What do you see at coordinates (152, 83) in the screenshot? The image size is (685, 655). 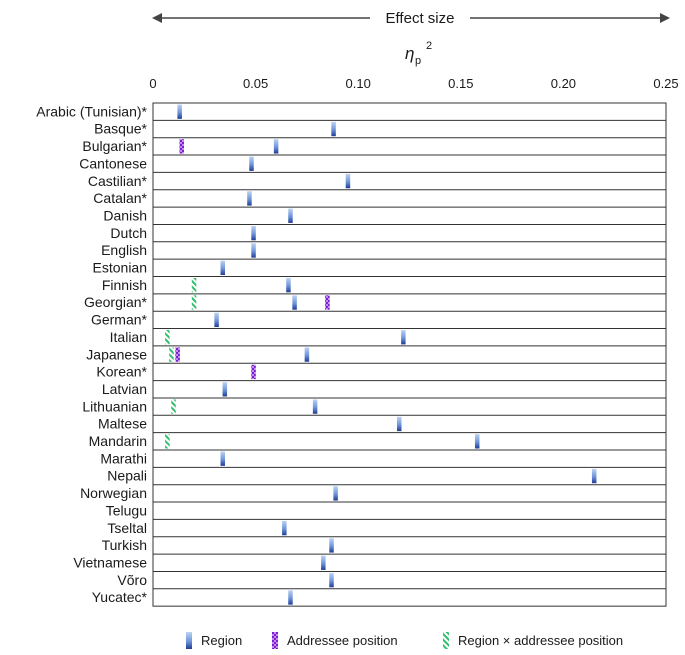 I see `x-tick-label: 0` at bounding box center [152, 83].